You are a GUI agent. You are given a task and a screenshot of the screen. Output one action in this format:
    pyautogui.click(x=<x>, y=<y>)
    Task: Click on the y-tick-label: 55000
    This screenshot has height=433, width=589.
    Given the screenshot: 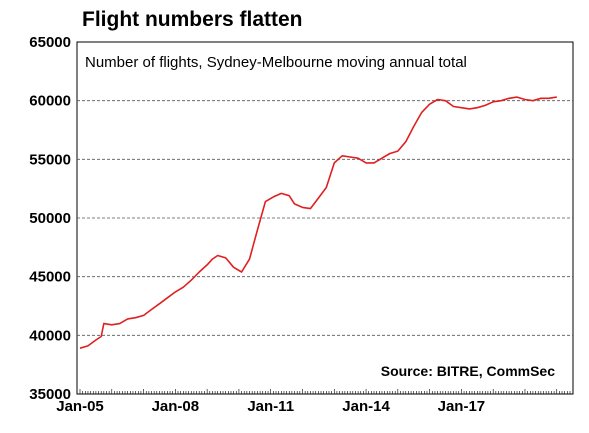 What is the action you would take?
    pyautogui.click(x=50, y=159)
    